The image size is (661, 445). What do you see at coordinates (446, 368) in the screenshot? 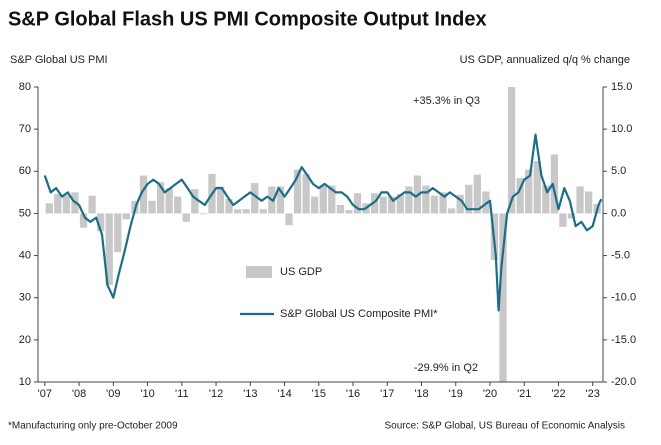
I see `annotation: -29.9% in Q2` at bounding box center [446, 368].